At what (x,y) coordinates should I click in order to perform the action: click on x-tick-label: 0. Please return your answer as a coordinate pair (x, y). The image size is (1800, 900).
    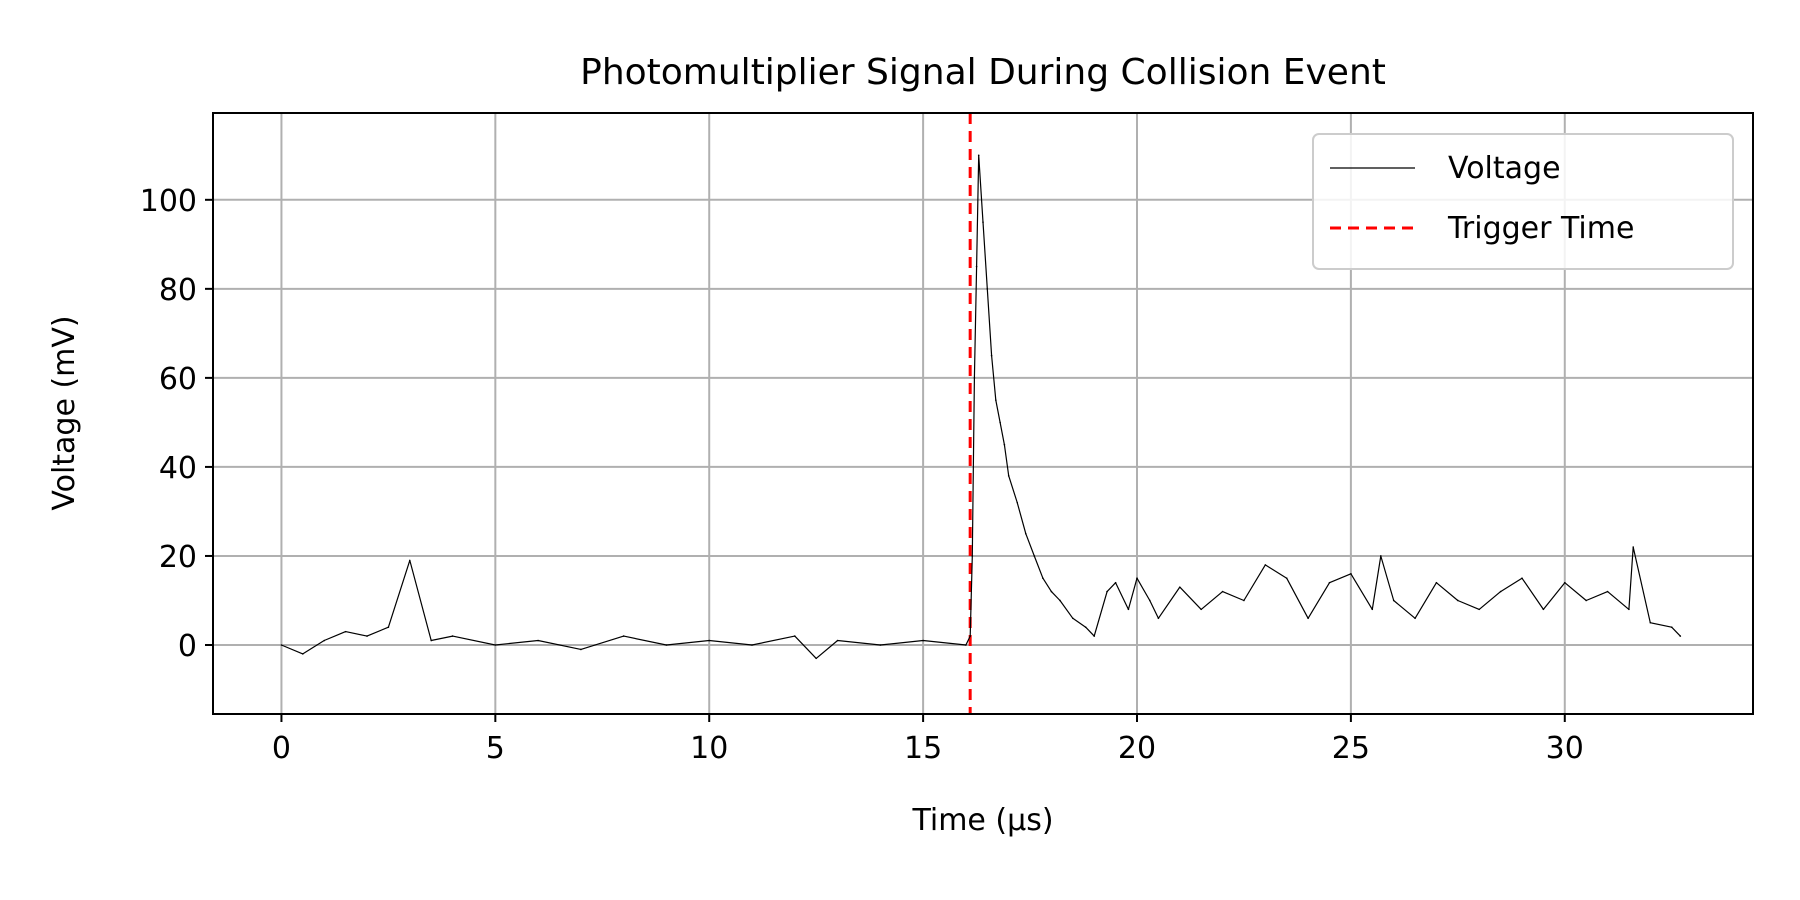
    Looking at the image, I should click on (281, 748).